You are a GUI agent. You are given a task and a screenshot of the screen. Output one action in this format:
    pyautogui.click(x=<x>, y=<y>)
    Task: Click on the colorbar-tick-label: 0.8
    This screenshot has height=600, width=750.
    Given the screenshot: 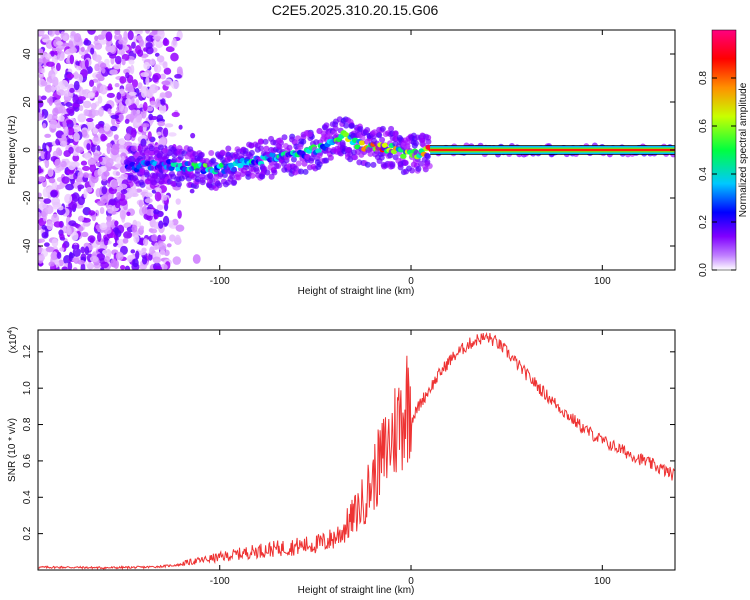 What is the action you would take?
    pyautogui.click(x=703, y=78)
    